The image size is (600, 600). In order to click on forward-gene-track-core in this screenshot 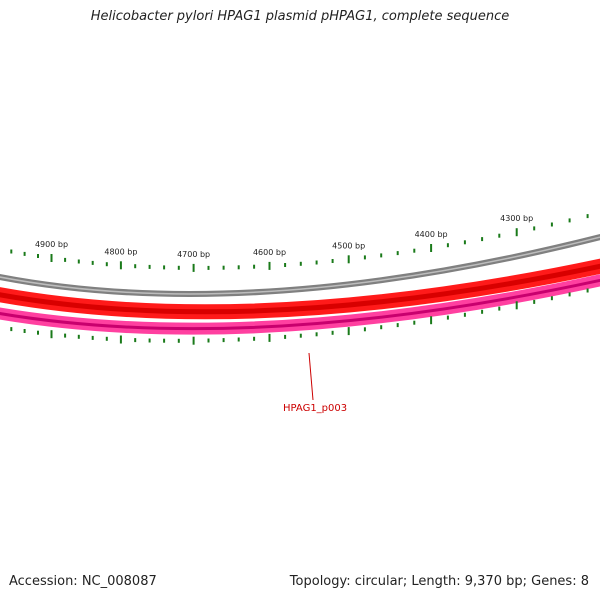, I will do `click(300, 289)`.